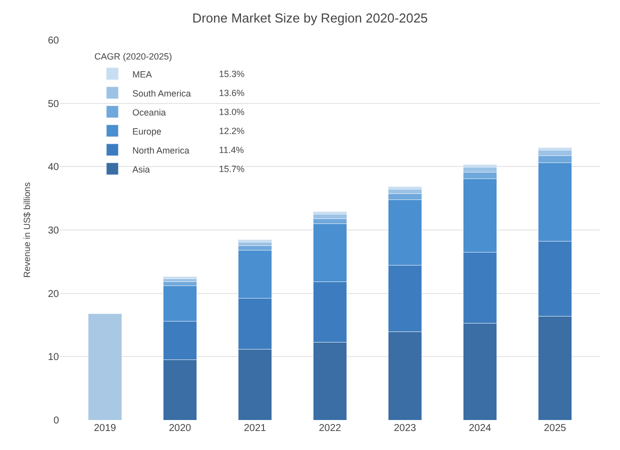 The image size is (620, 450). What do you see at coordinates (405, 428) in the screenshot?
I see `x-tick-label: 2023` at bounding box center [405, 428].